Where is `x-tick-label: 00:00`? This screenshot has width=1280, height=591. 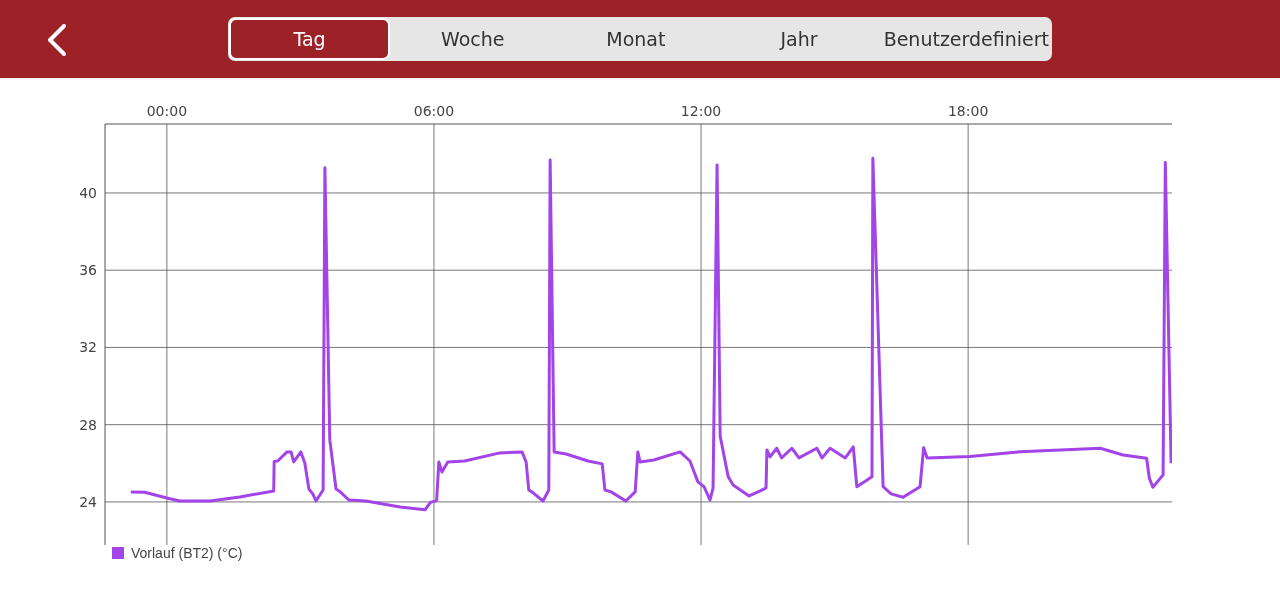 x-tick-label: 00:00 is located at coordinates (167, 111).